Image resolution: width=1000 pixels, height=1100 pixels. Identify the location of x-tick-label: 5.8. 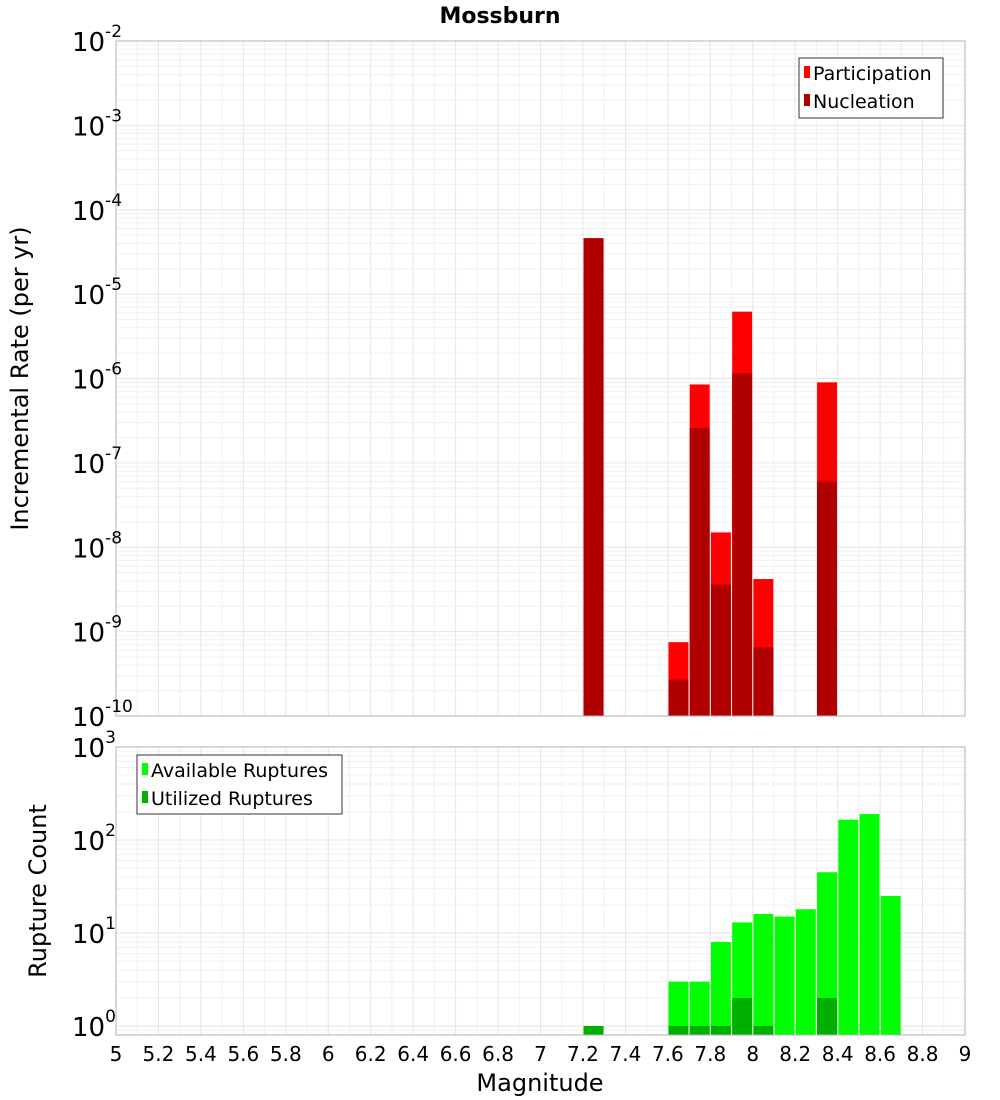
(286, 1054).